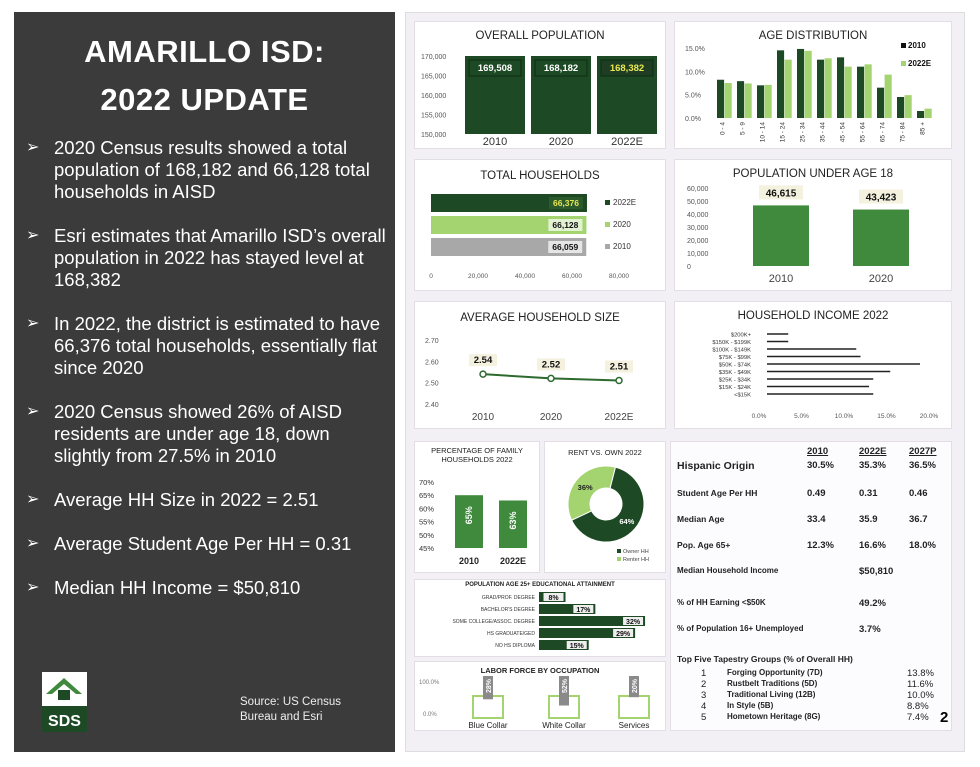 The image size is (980, 767). Describe the element at coordinates (704, 695) in the screenshot. I see `tapestry-rank: 3` at that location.